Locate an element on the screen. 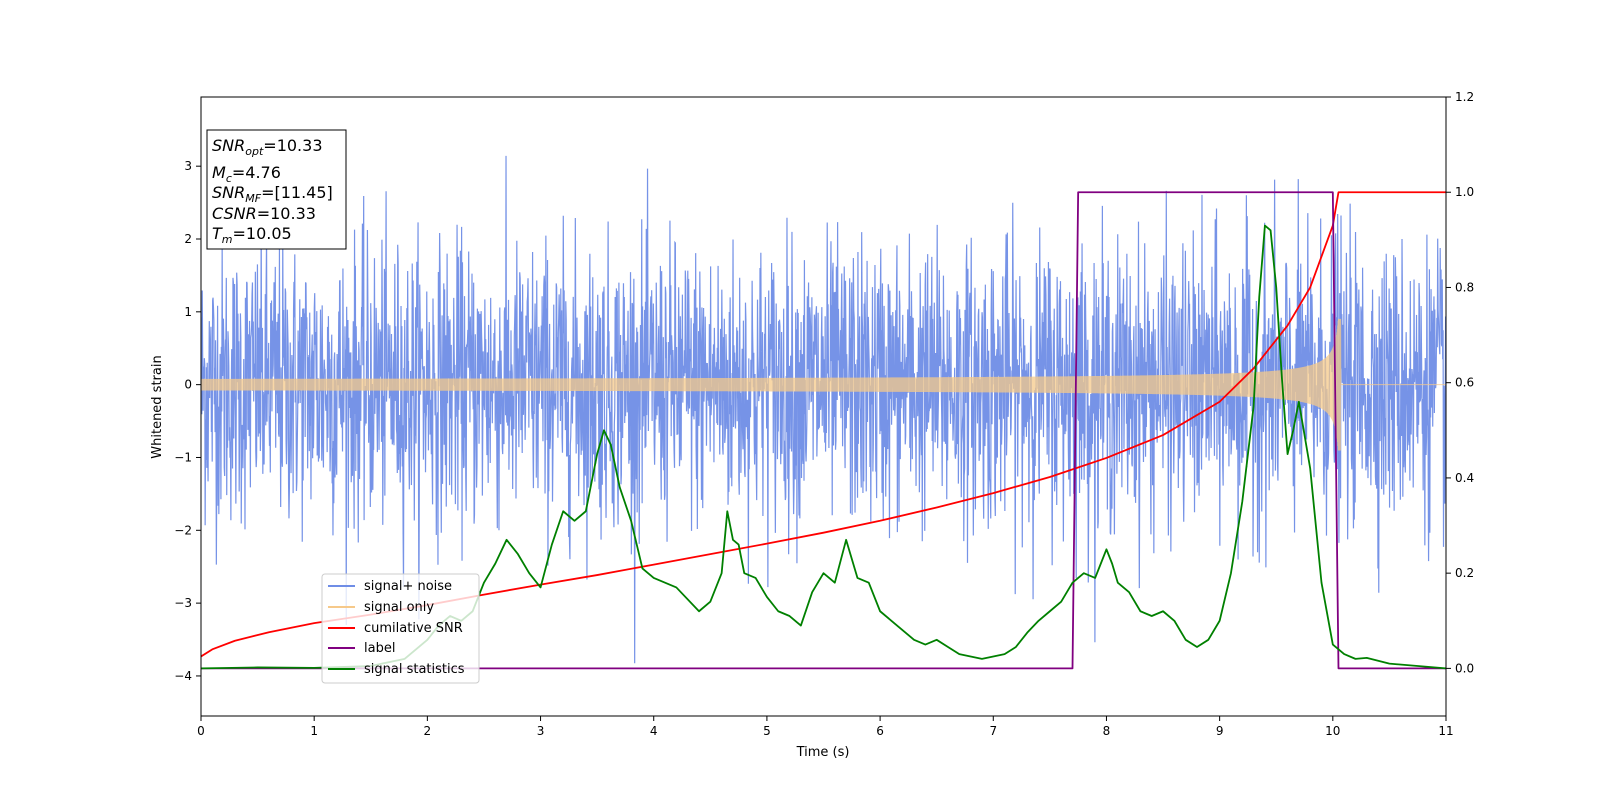 This screenshot has height=800, width=1600. x-tick-label: 0 is located at coordinates (201, 731).